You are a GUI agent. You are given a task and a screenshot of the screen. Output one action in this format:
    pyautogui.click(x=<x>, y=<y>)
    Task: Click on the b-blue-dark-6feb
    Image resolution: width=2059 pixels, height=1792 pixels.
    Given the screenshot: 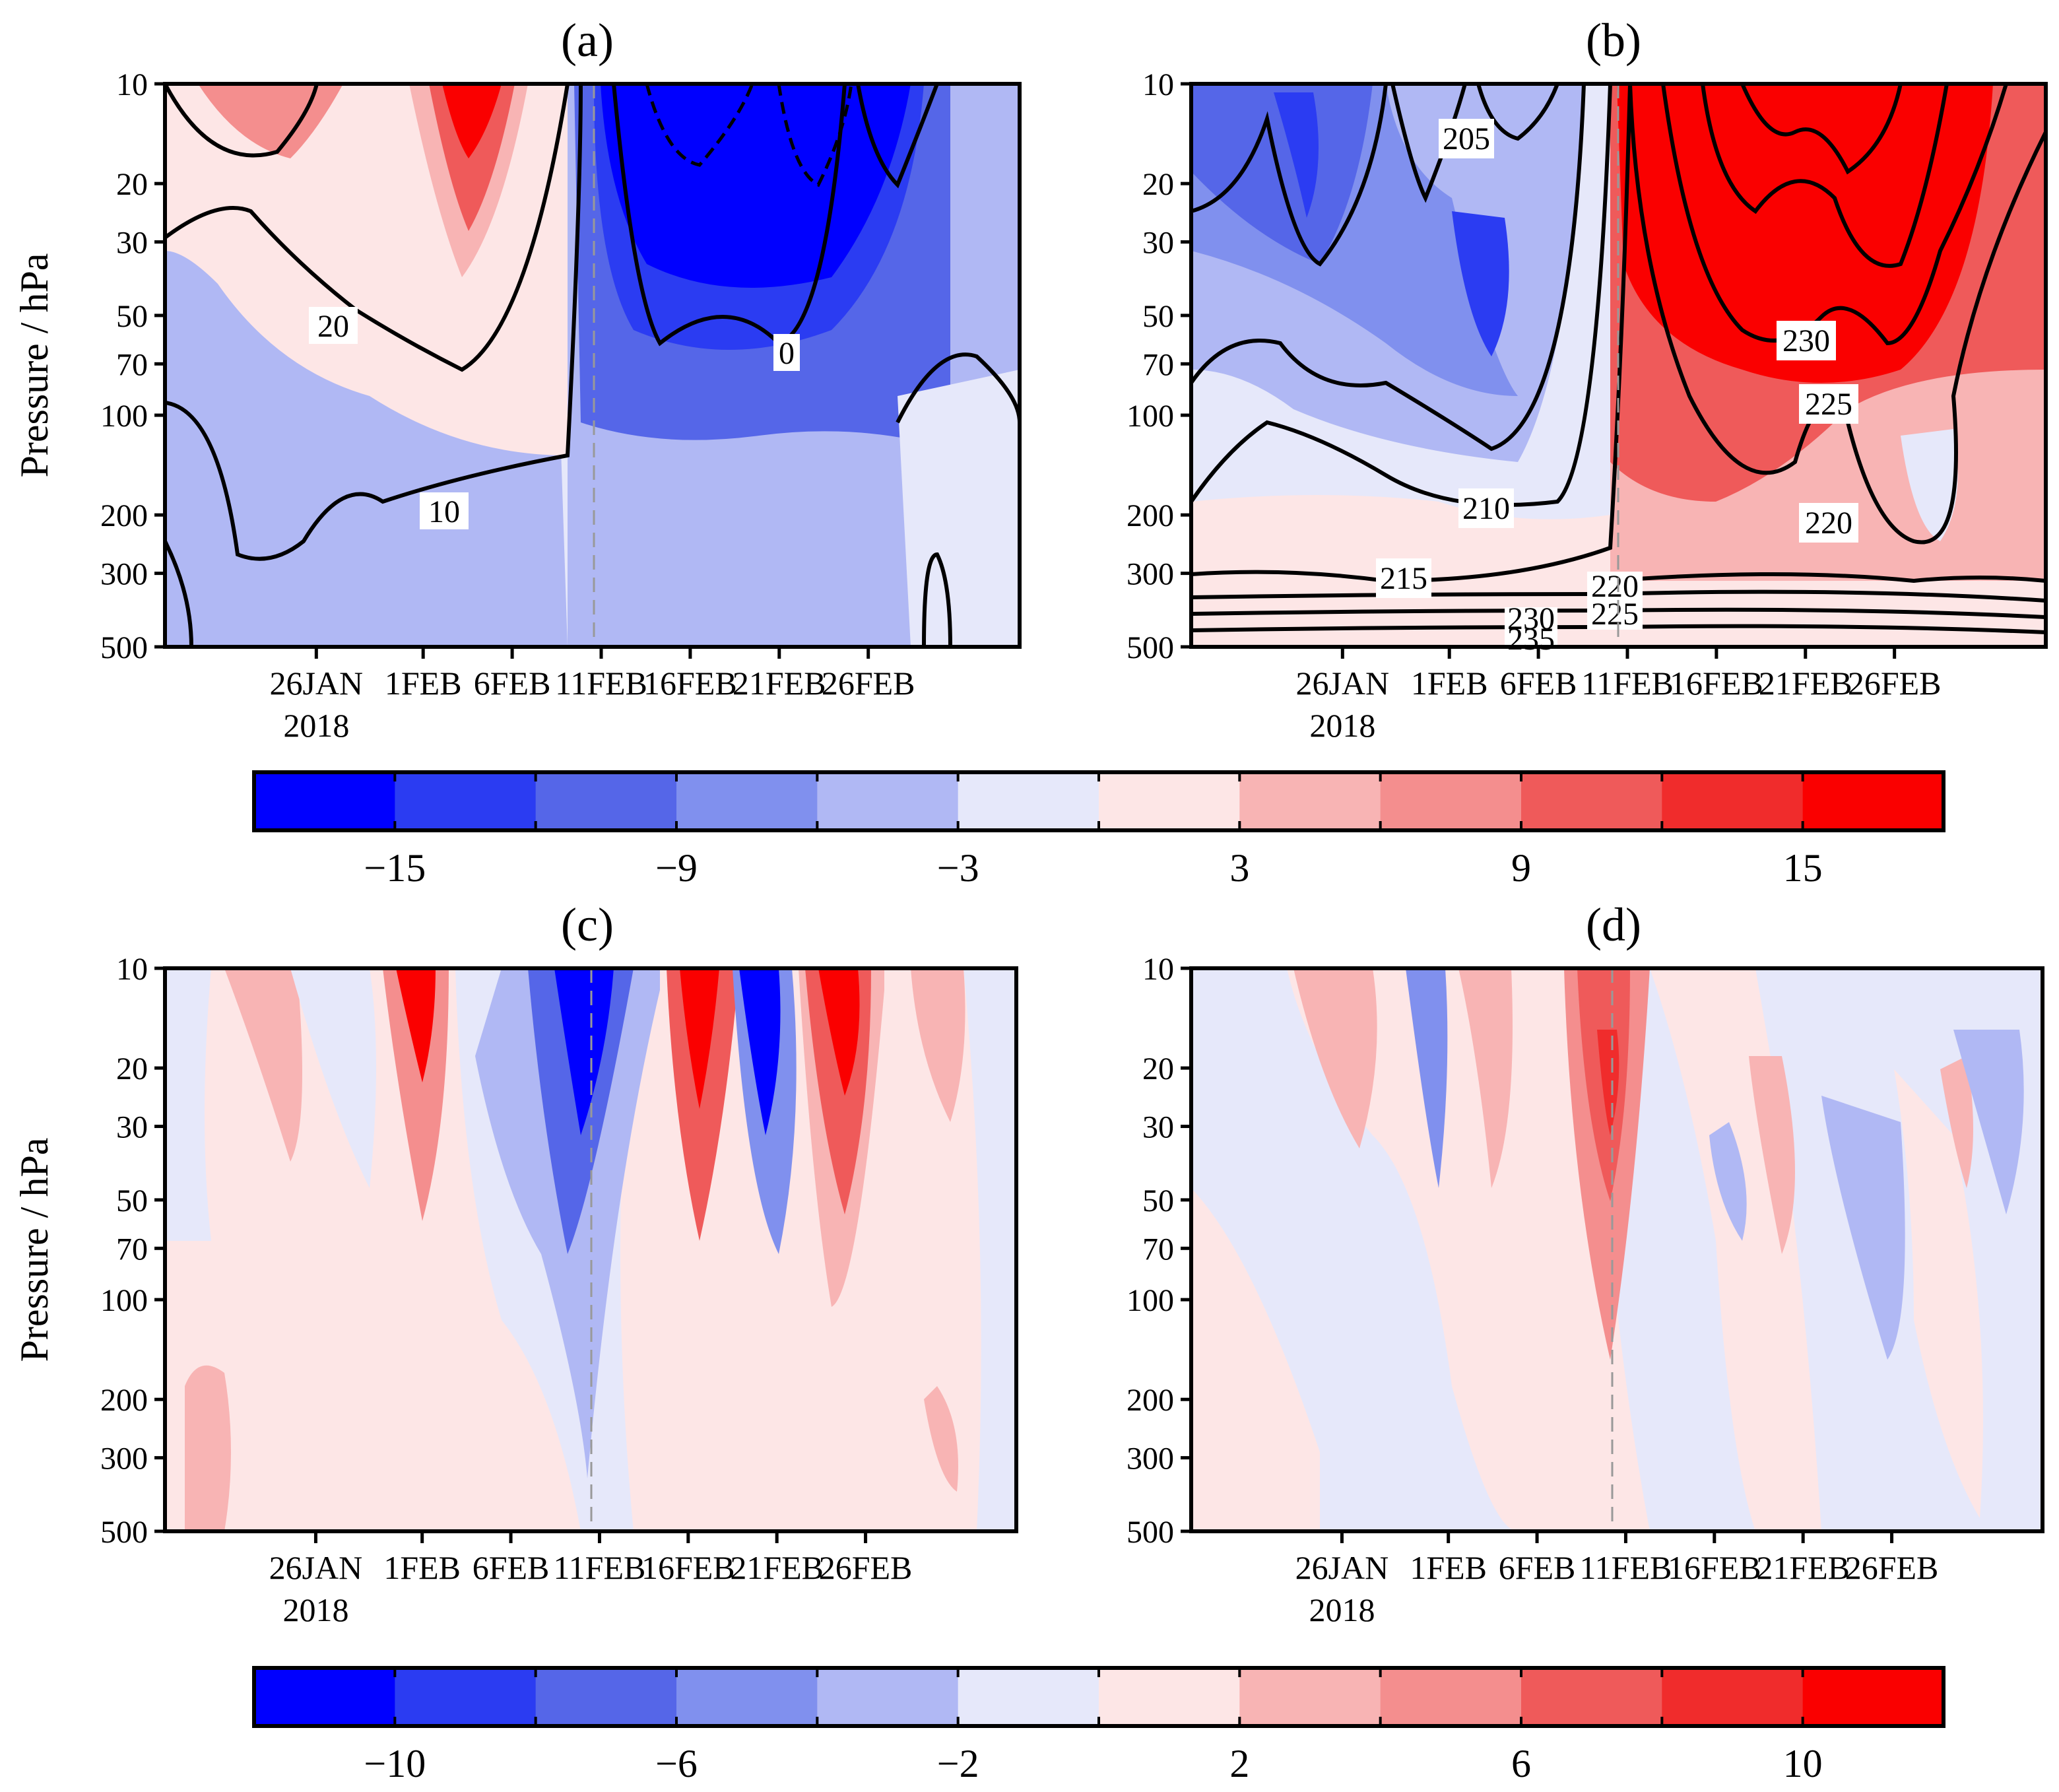 What is the action you would take?
    pyautogui.click(x=1480, y=283)
    